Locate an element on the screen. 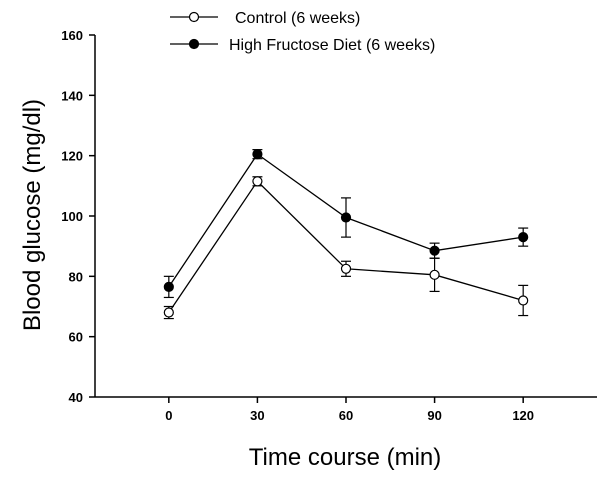  y-tick-label: 120 is located at coordinates (72, 156).